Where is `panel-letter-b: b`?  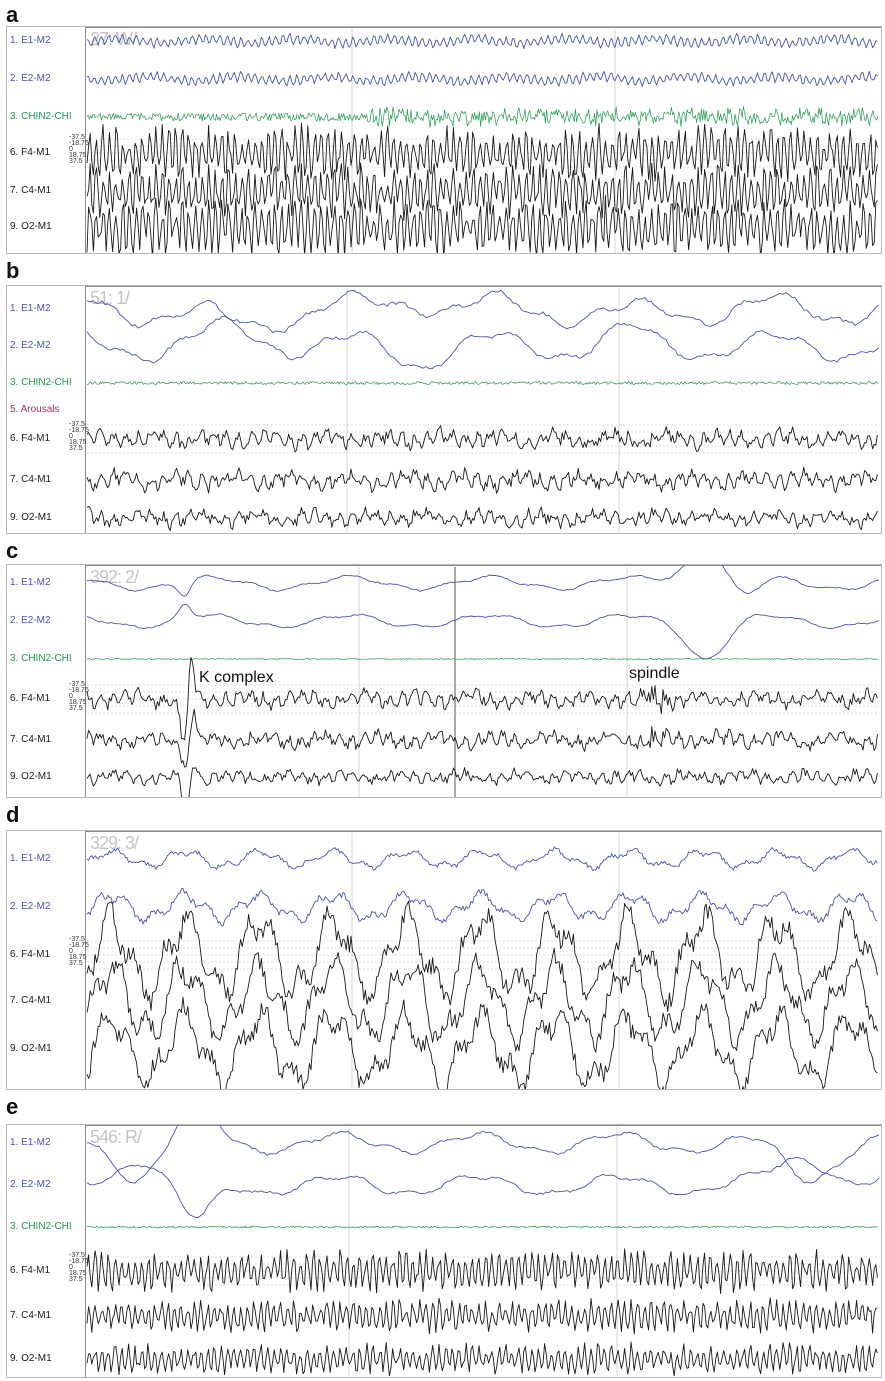 panel-letter-b: b is located at coordinates (12, 271).